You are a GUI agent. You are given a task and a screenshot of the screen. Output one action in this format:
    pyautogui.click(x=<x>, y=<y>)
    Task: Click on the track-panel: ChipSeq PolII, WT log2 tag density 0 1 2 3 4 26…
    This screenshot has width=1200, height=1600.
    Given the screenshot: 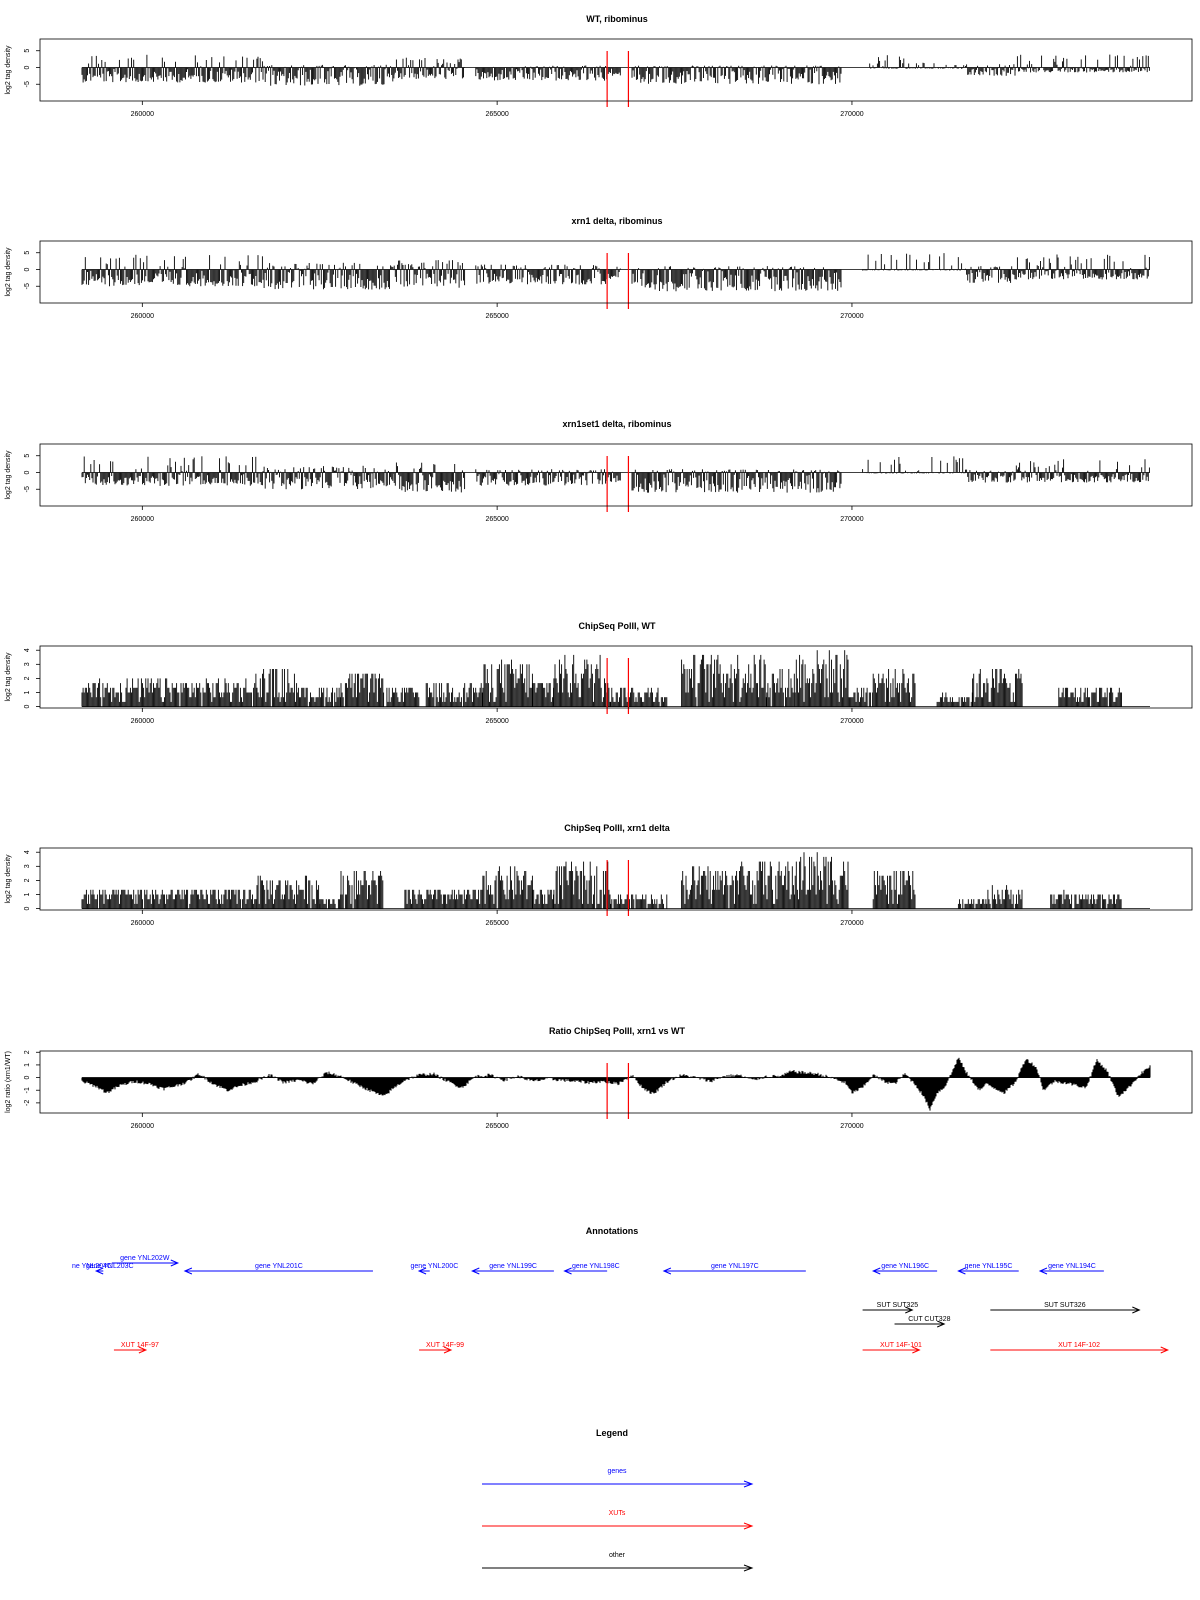 What is the action you would take?
    pyautogui.click(x=599, y=673)
    